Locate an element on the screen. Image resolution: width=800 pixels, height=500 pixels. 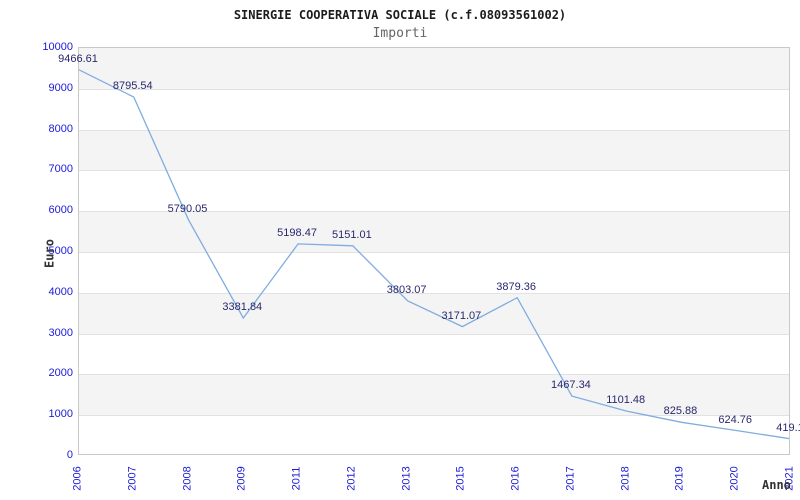
y-tick-label: 8000 is located at coordinates (60, 128).